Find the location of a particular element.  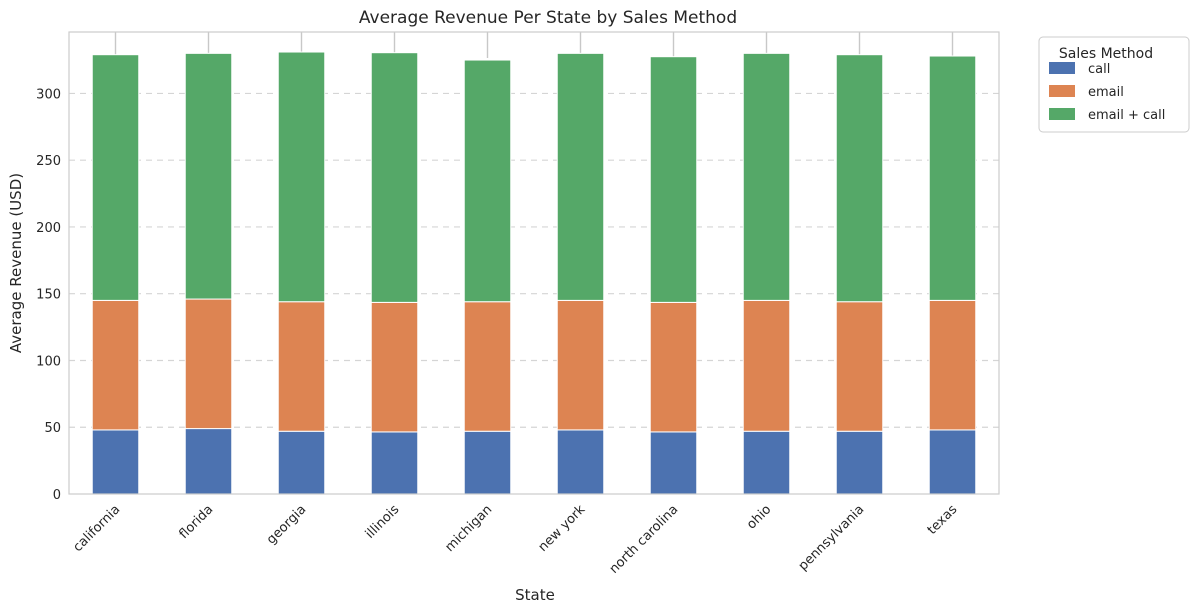

legend-label: call is located at coordinates (1099, 69).